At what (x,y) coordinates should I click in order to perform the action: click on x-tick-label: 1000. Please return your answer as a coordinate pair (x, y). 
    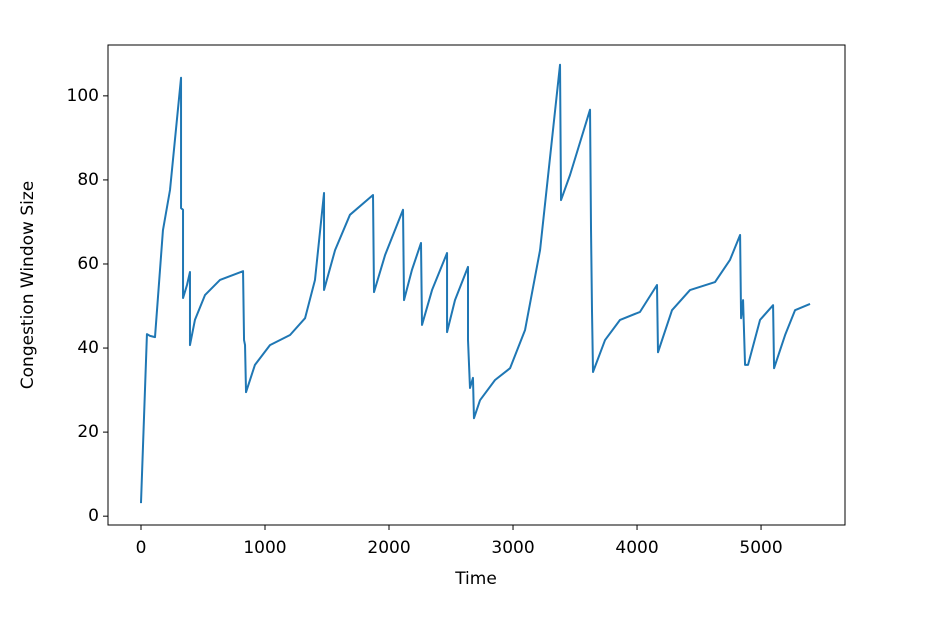
    Looking at the image, I should click on (264, 548).